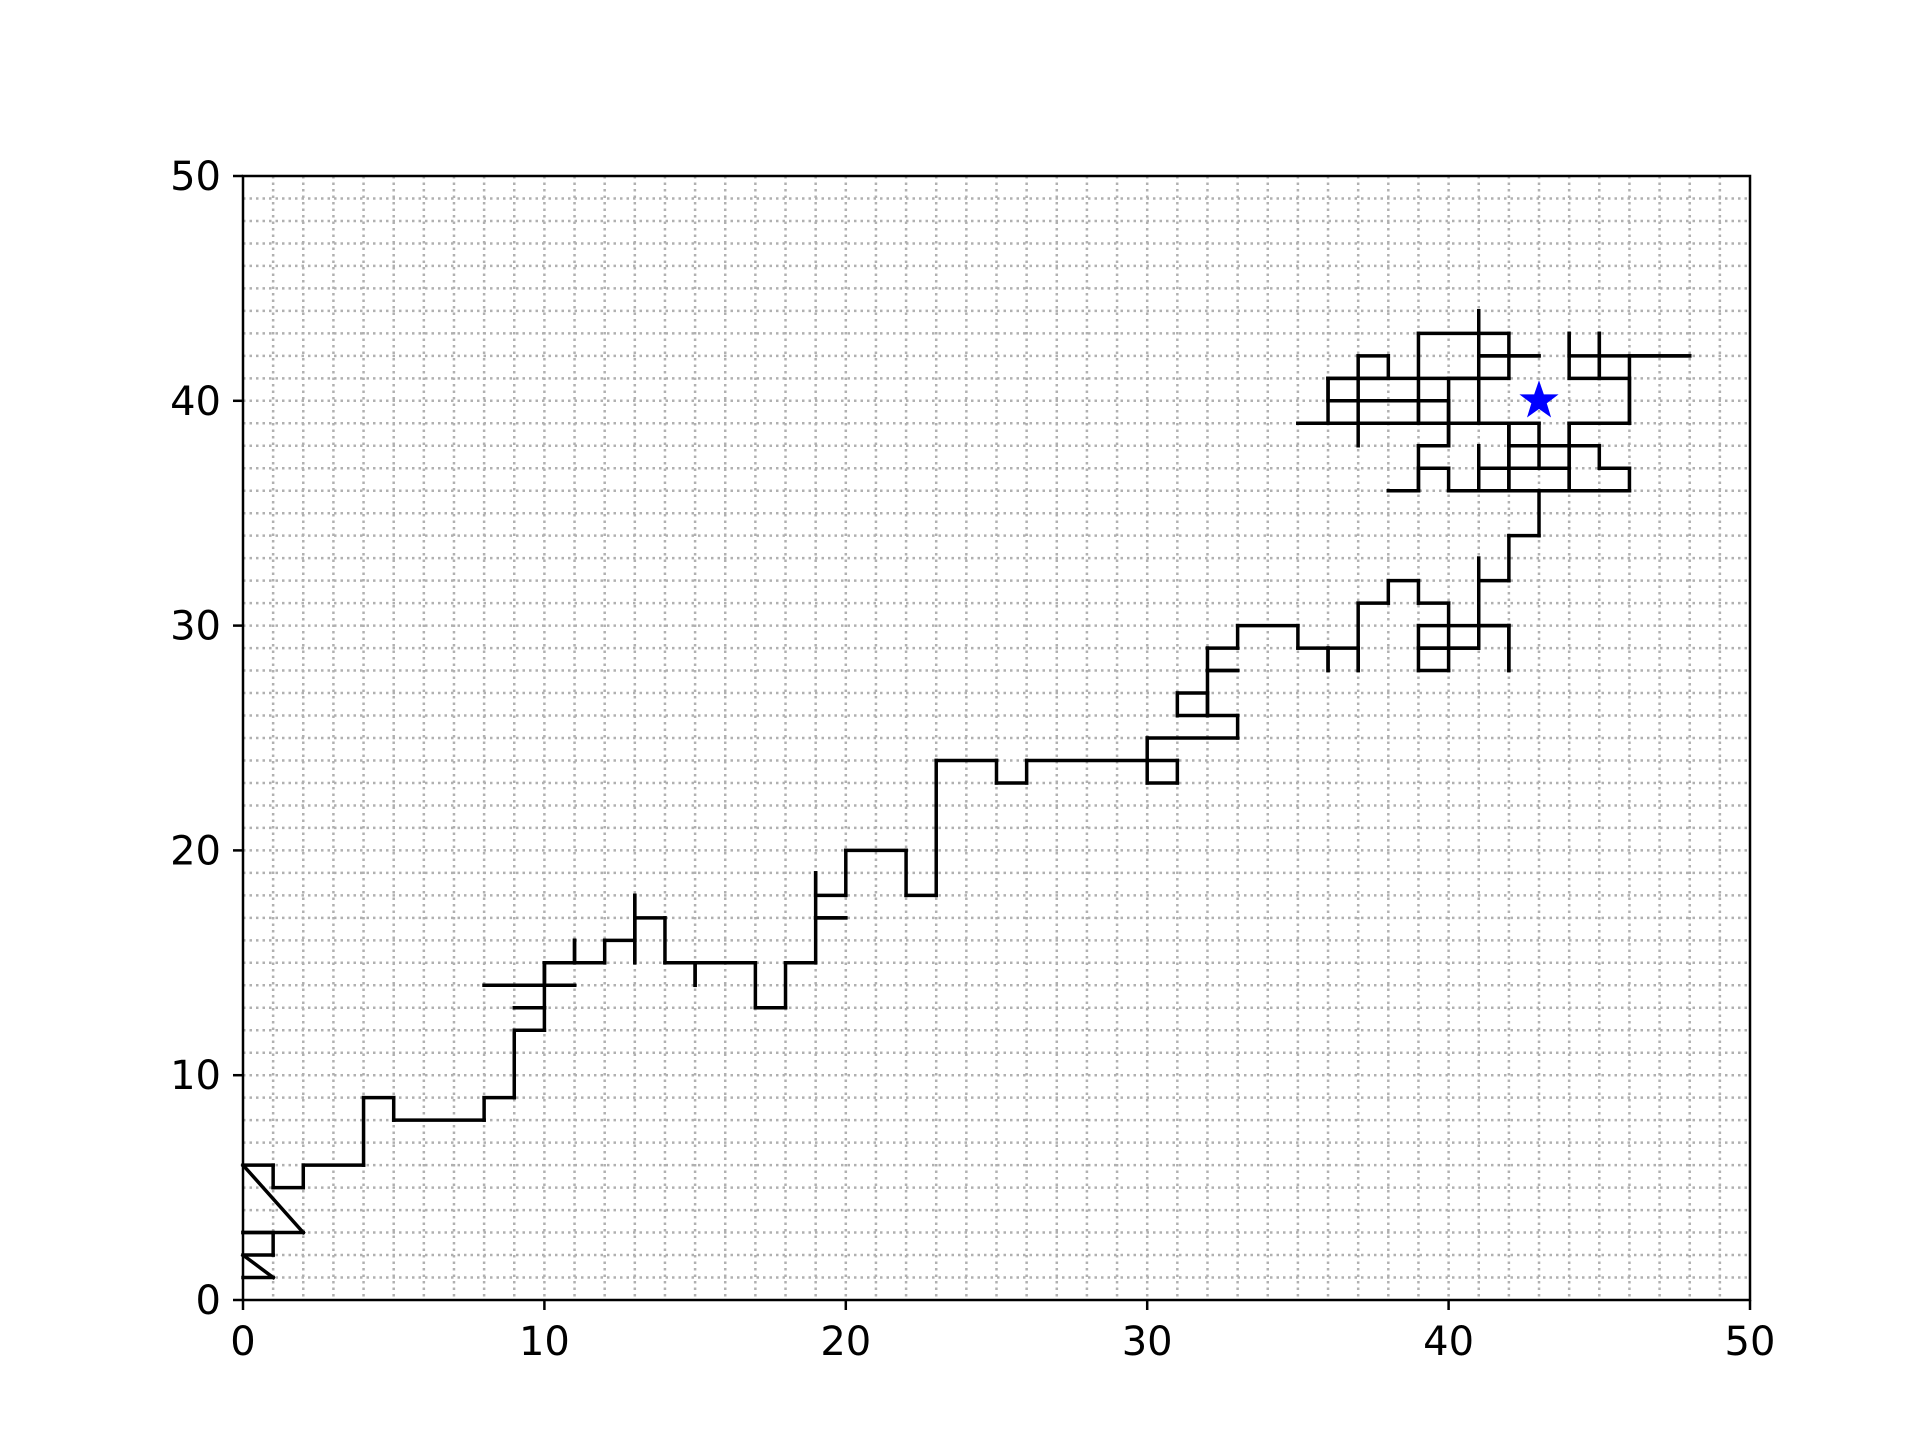 This screenshot has width=1920, height=1440. I want to click on y-tick-label: 10, so click(195, 1076).